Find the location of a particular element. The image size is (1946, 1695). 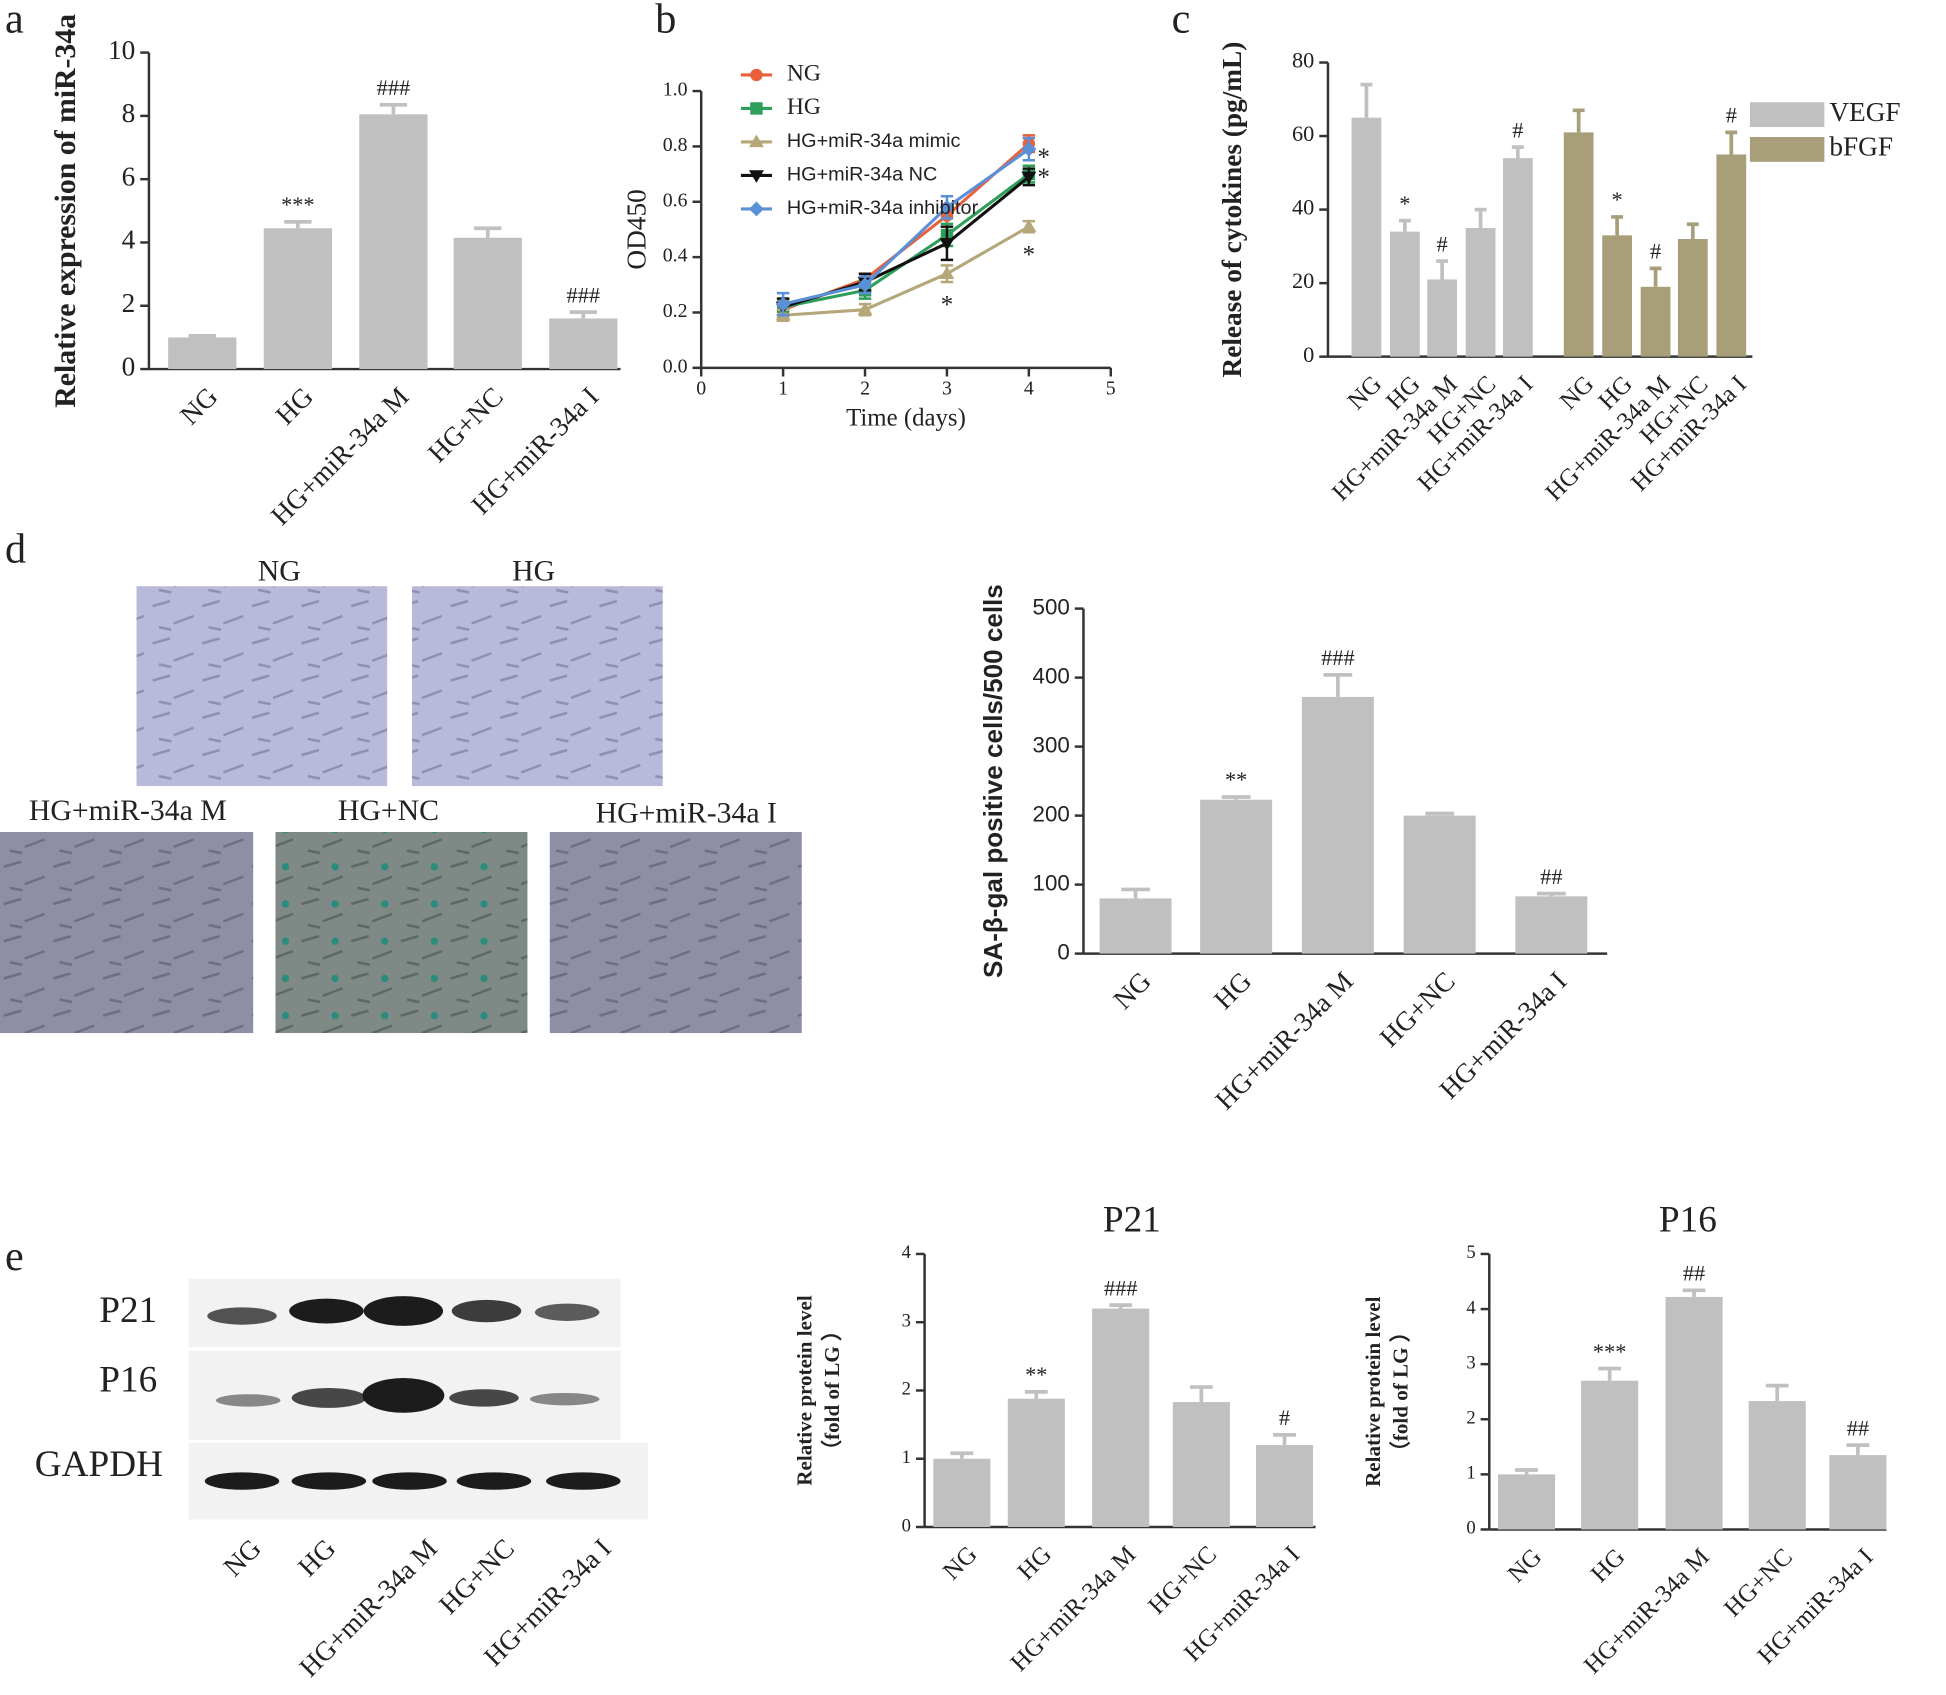

y-tick-label: 80 is located at coordinates (1303, 60).